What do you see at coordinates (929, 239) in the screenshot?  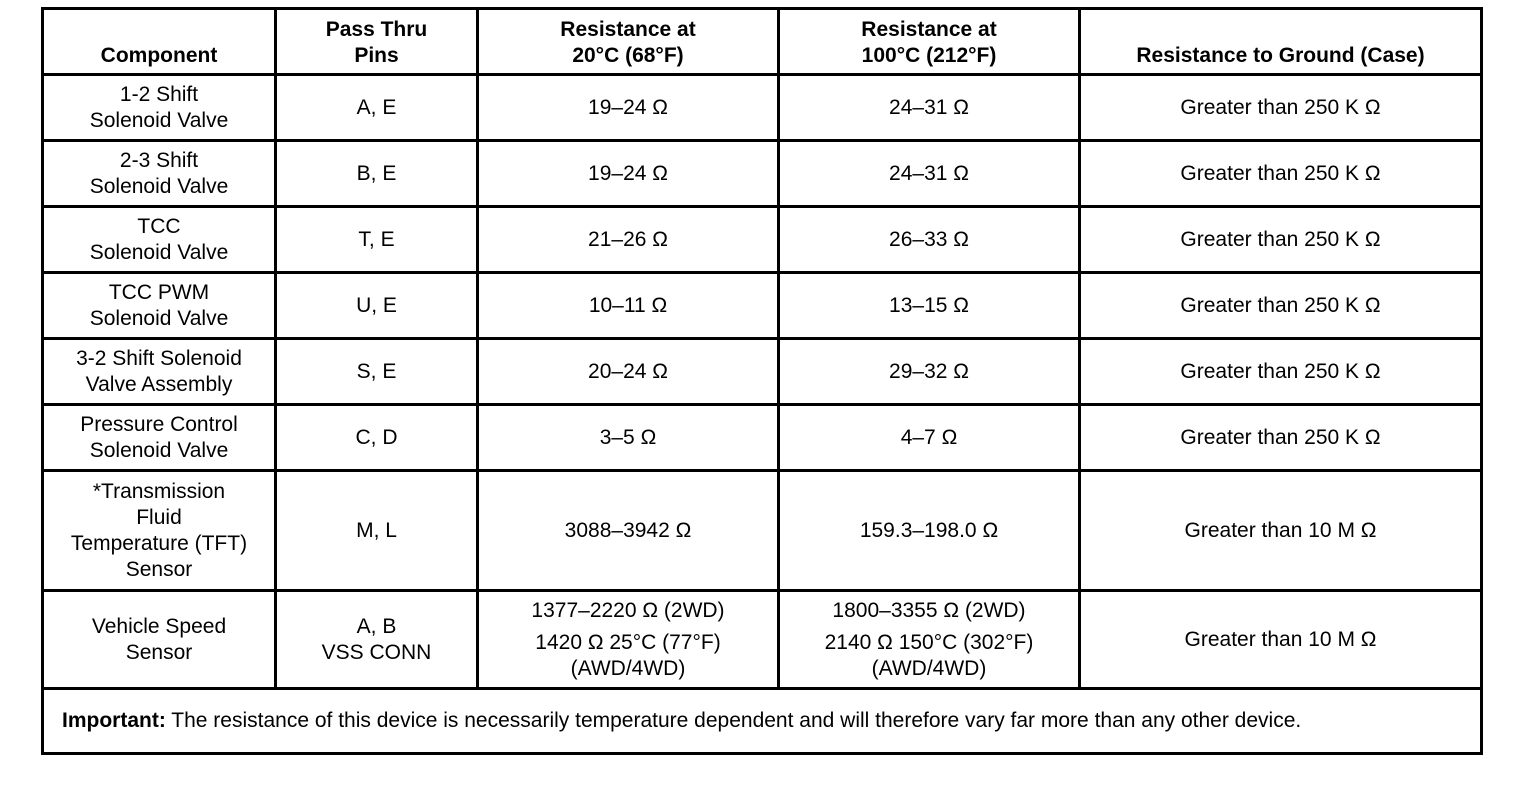 I see `cell-r100: 26–33 Ω` at bounding box center [929, 239].